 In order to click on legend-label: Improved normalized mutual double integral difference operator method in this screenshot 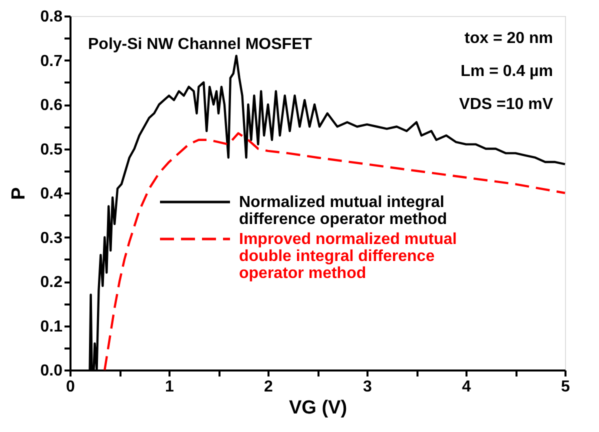, I will do `click(348, 256)`.